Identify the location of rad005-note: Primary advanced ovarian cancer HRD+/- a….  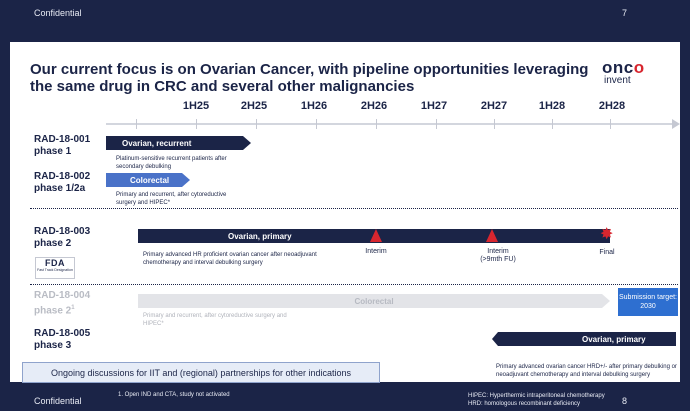
(586, 371).